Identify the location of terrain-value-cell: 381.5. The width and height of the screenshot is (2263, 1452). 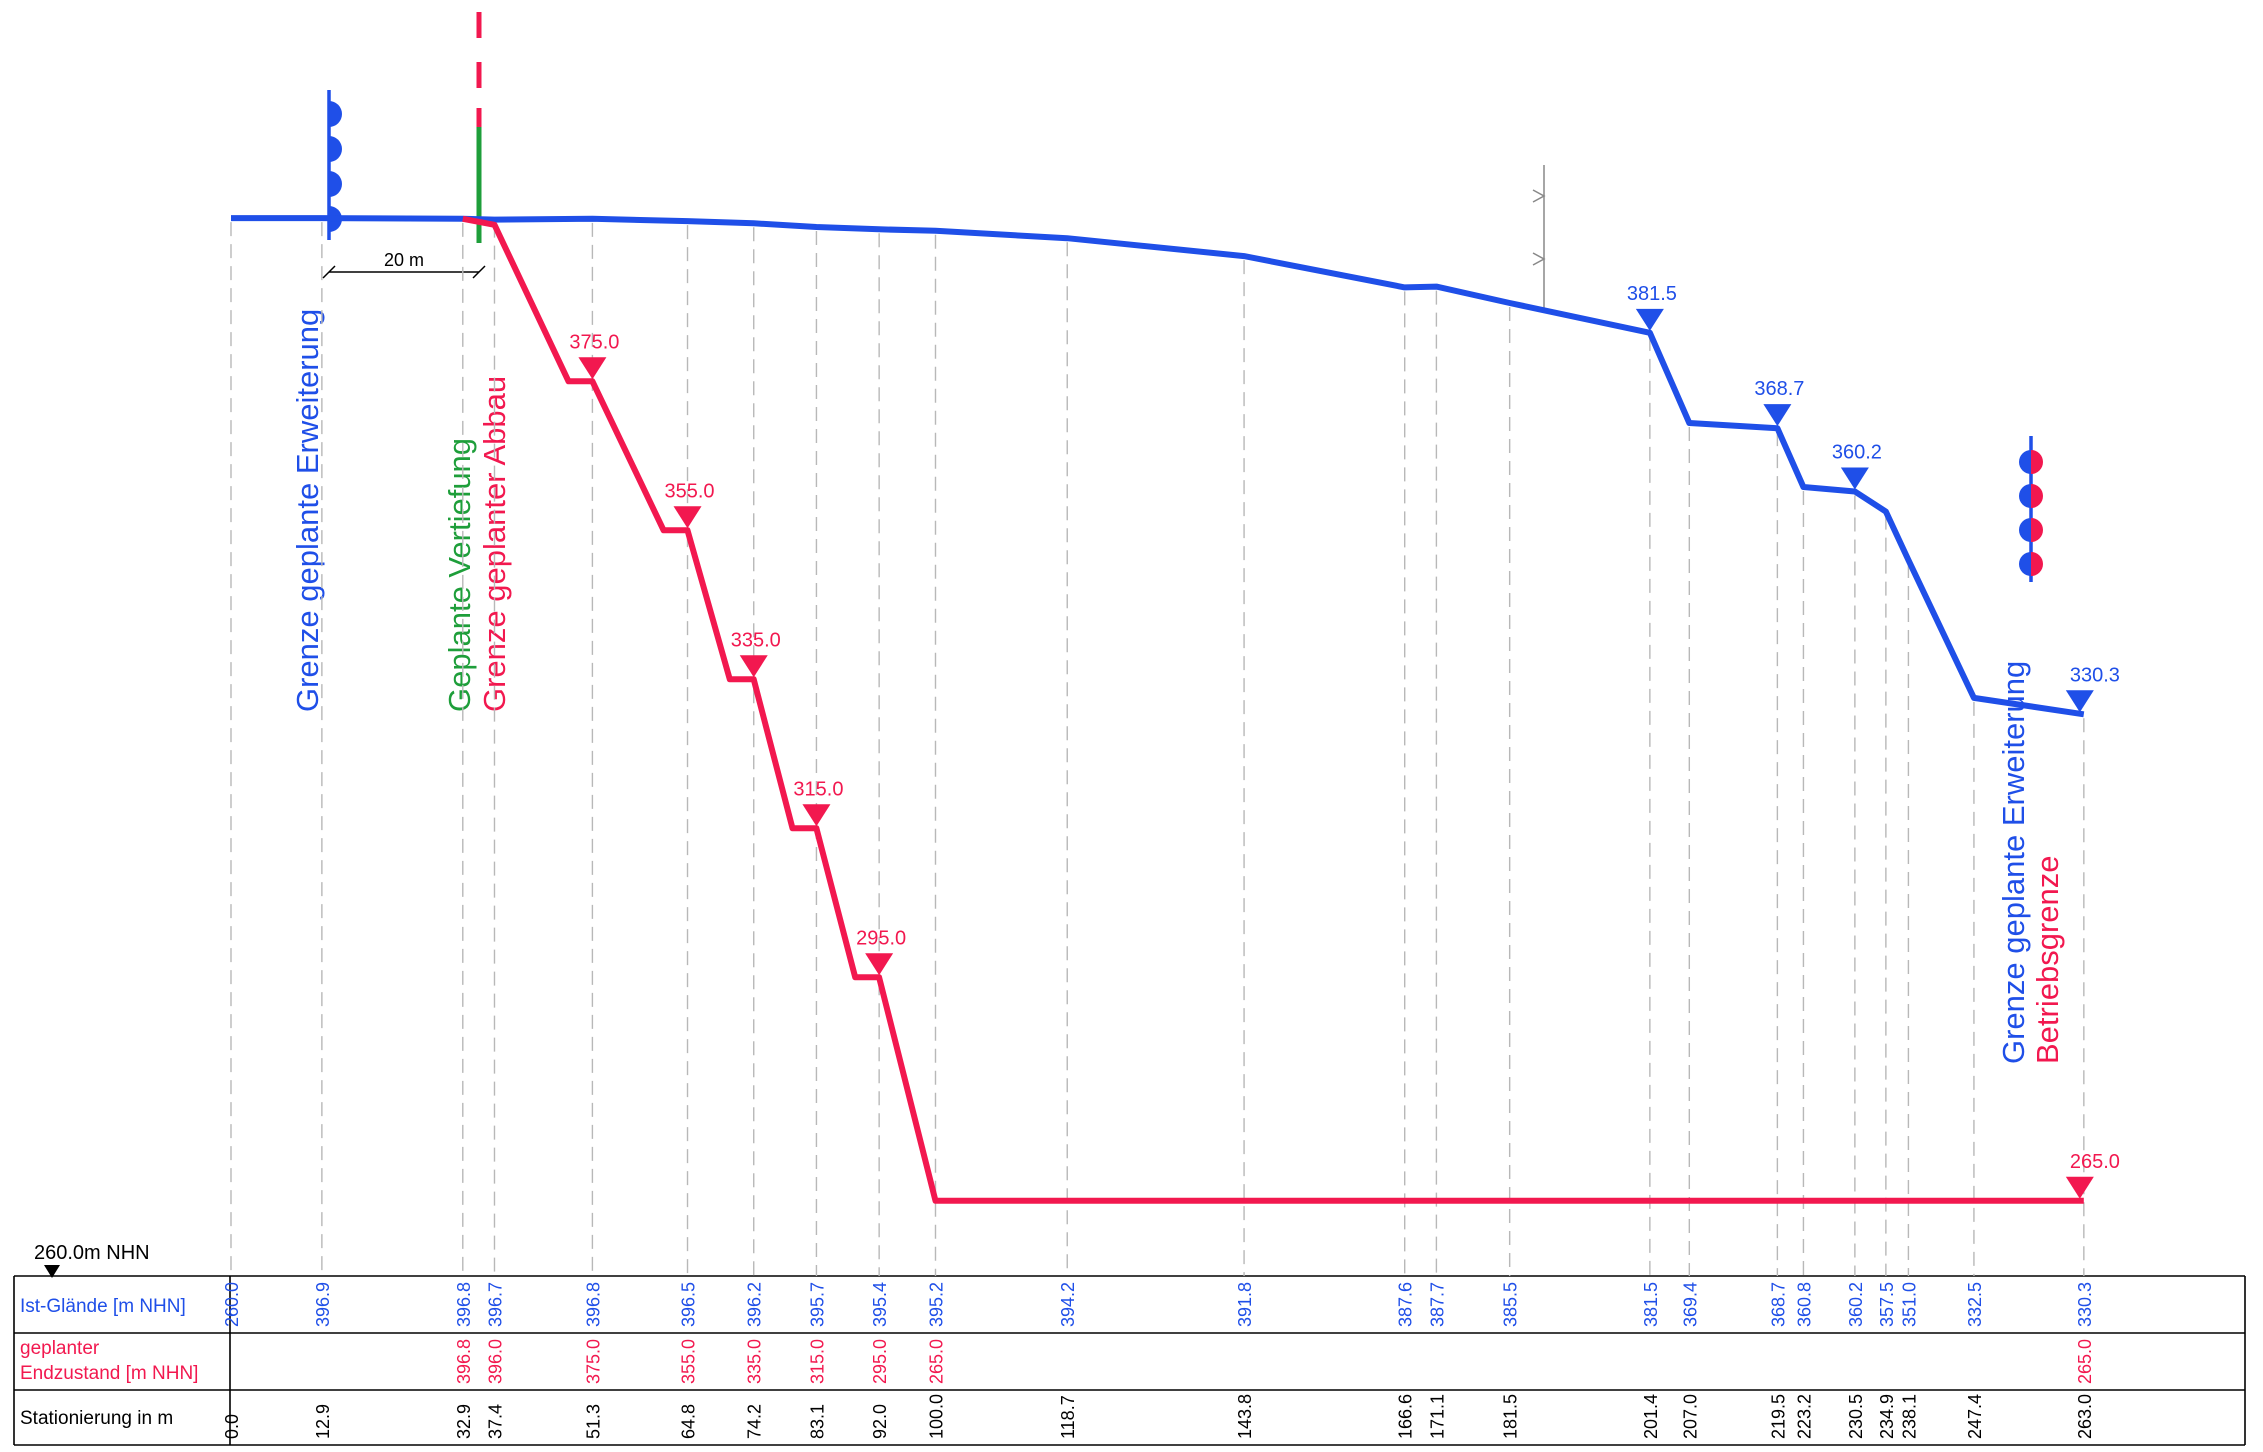
(1651, 1304).